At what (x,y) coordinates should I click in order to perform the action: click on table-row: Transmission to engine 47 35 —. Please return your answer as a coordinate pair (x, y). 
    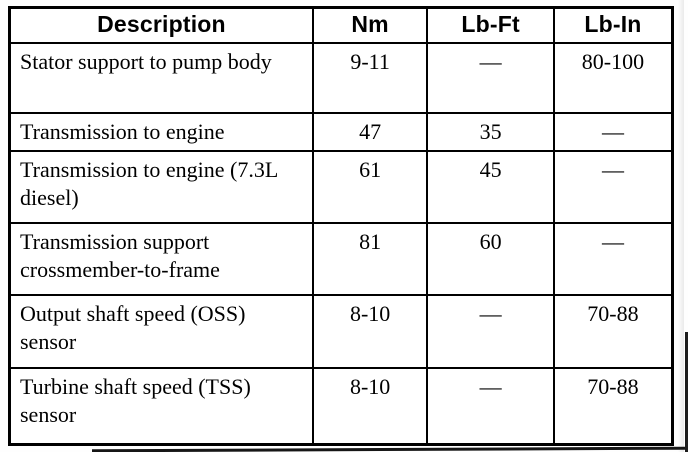
    Looking at the image, I should click on (341, 132).